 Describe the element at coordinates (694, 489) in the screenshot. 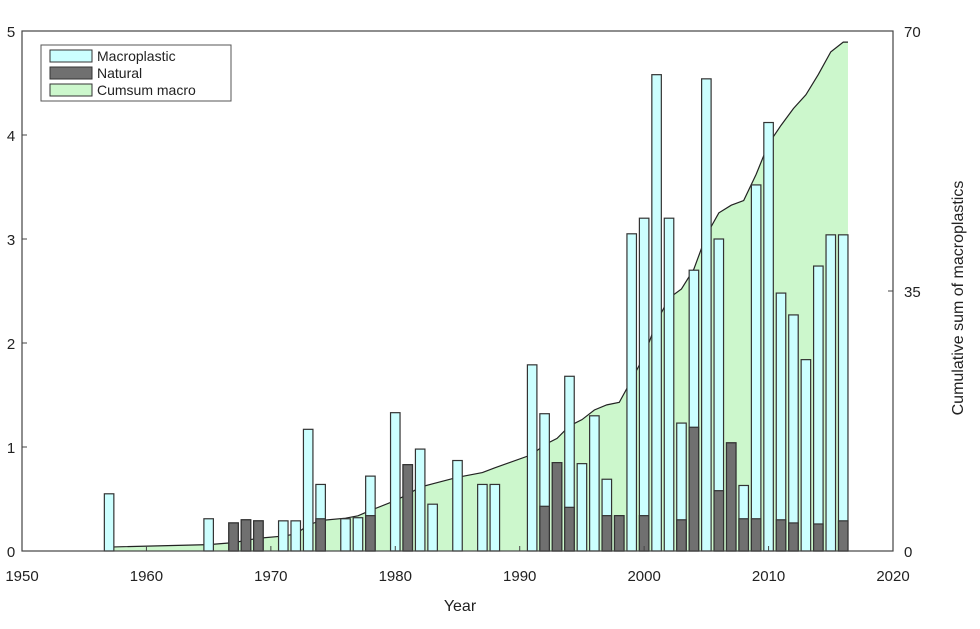

I see `bar-natural-2004` at that location.